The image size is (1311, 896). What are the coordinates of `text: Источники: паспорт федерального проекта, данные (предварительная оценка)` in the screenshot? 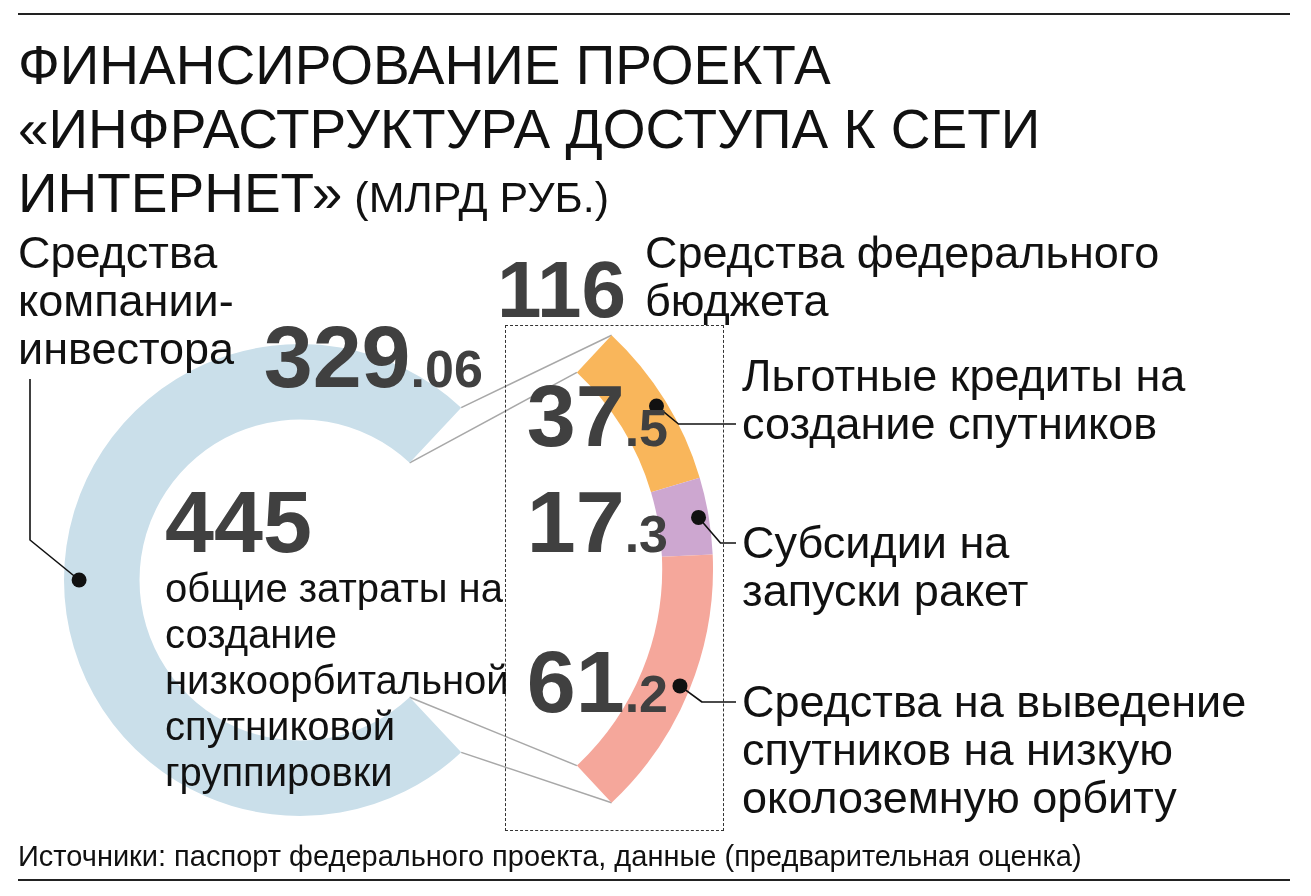 It's located at (654, 859).